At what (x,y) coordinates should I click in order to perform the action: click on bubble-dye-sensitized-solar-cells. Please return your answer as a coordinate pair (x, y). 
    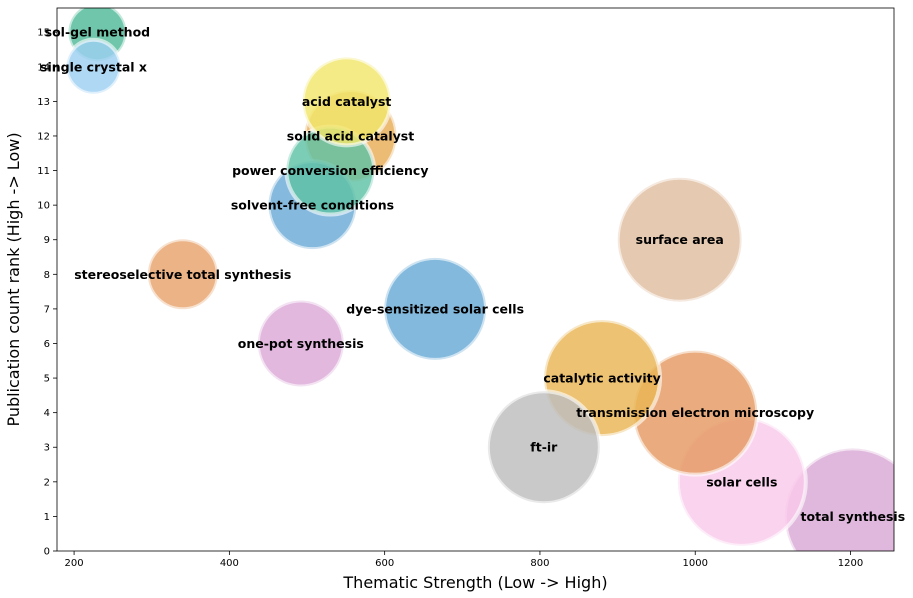
    Looking at the image, I should click on (435, 308).